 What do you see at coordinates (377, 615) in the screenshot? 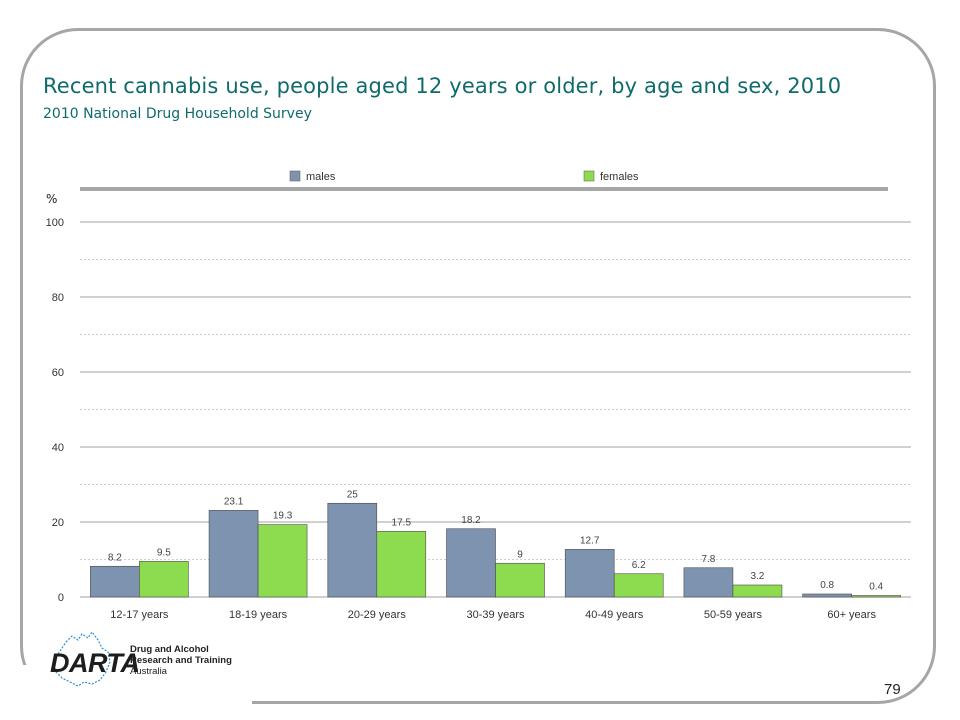
I see `x-tick-label: 20-29 years` at bounding box center [377, 615].